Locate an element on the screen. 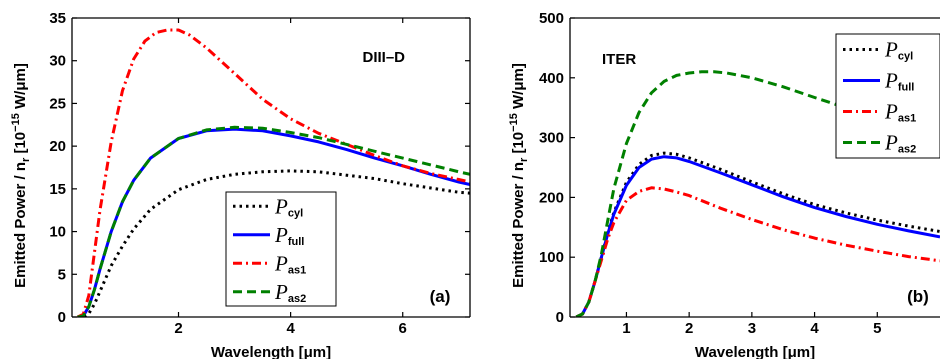 This screenshot has width=940, height=359. y-tick-label: 200 is located at coordinates (551, 197).